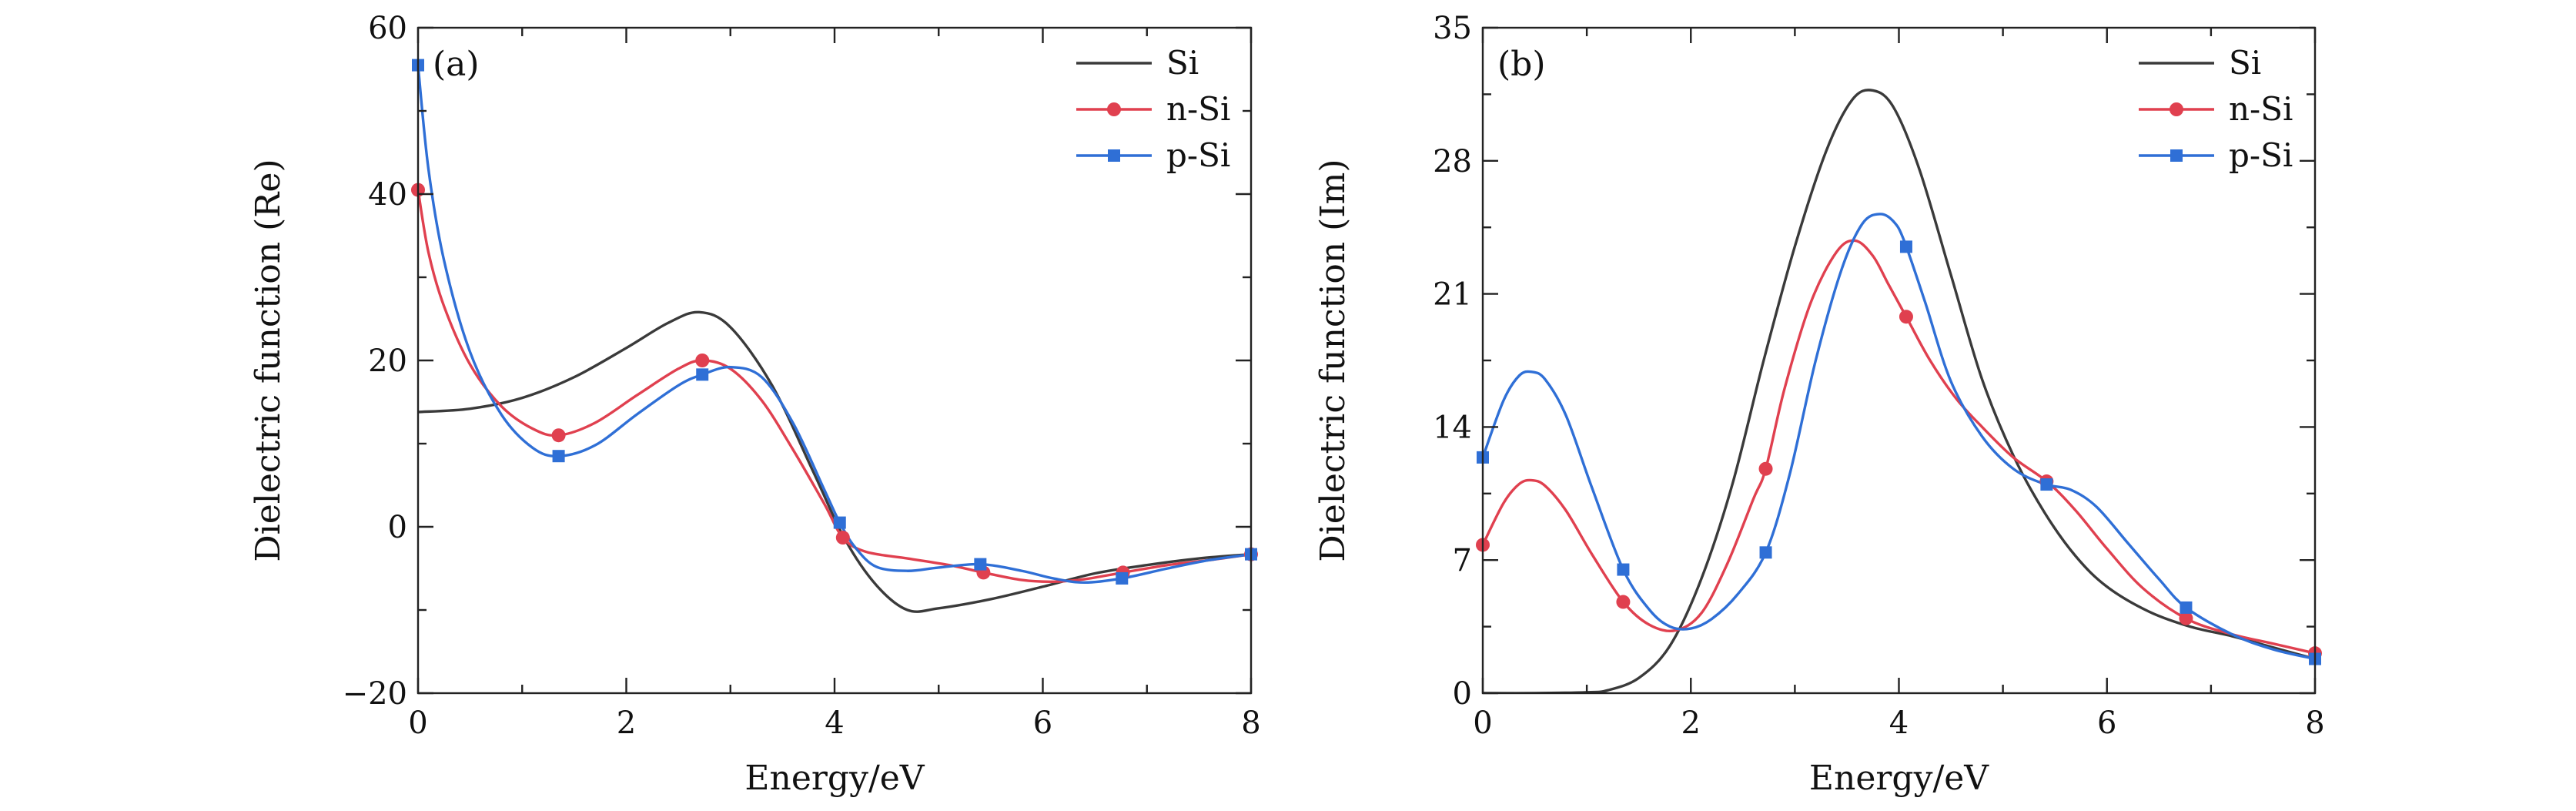 The image size is (2576, 811). What do you see at coordinates (1521, 64) in the screenshot?
I see `panel-label: (b)` at bounding box center [1521, 64].